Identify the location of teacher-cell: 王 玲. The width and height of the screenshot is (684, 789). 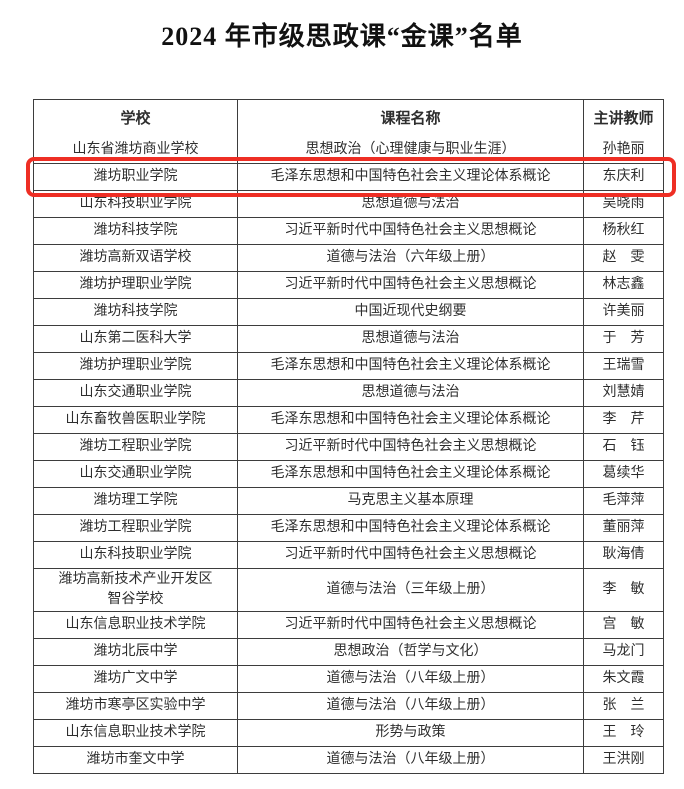
(623, 733).